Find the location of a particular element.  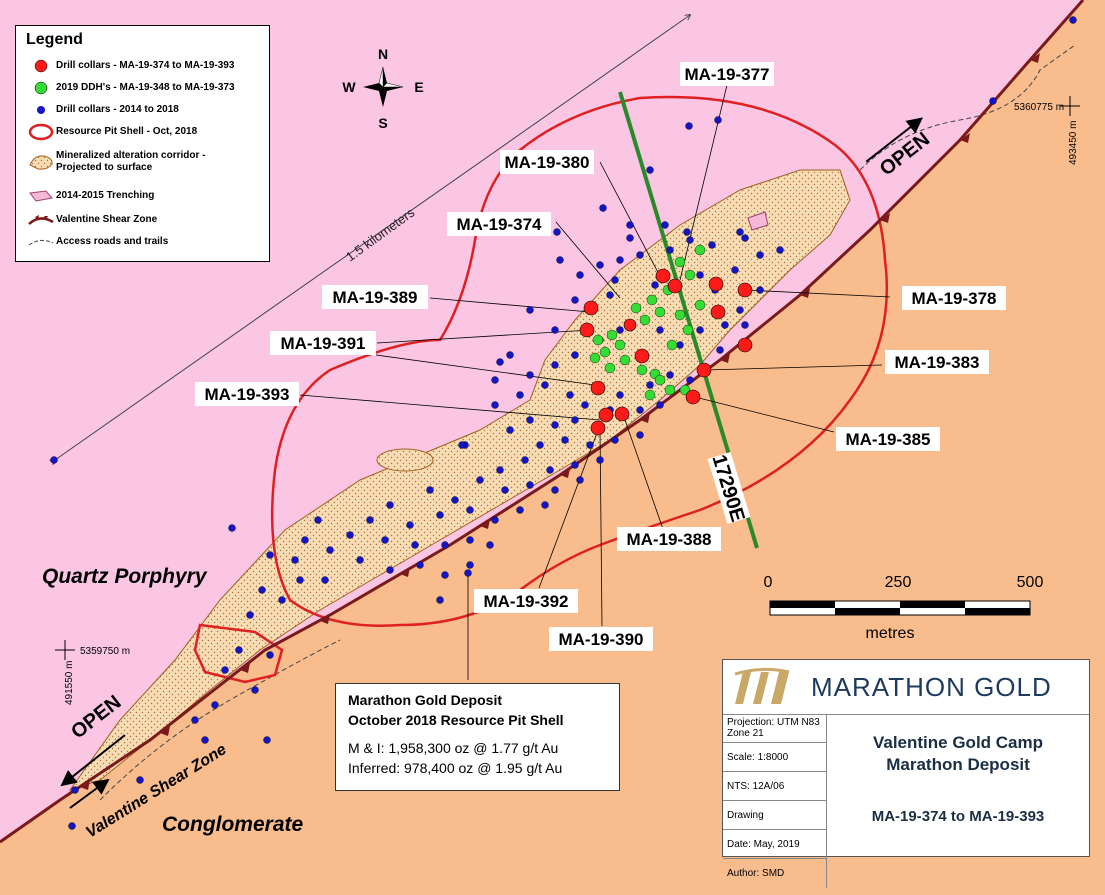

scale-unit: metres is located at coordinates (890, 633).